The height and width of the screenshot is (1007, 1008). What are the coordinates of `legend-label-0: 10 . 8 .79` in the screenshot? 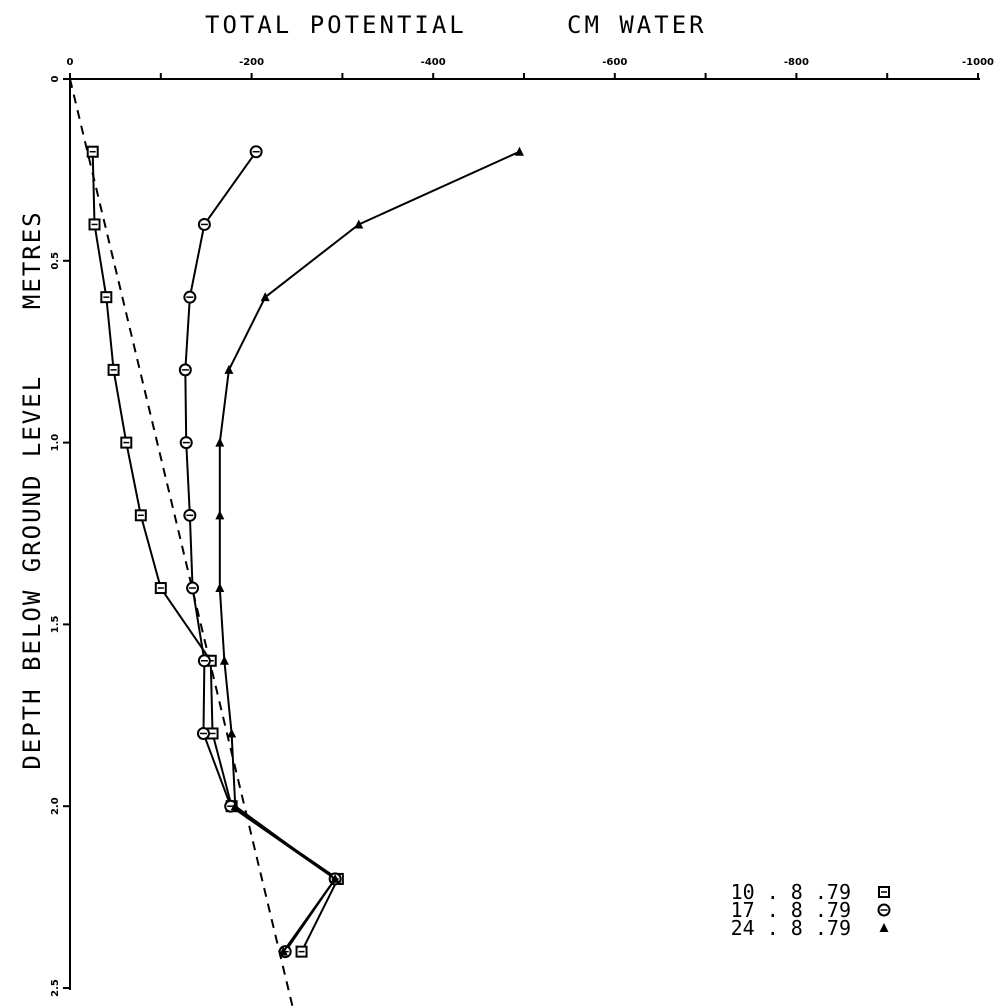 It's located at (791, 892).